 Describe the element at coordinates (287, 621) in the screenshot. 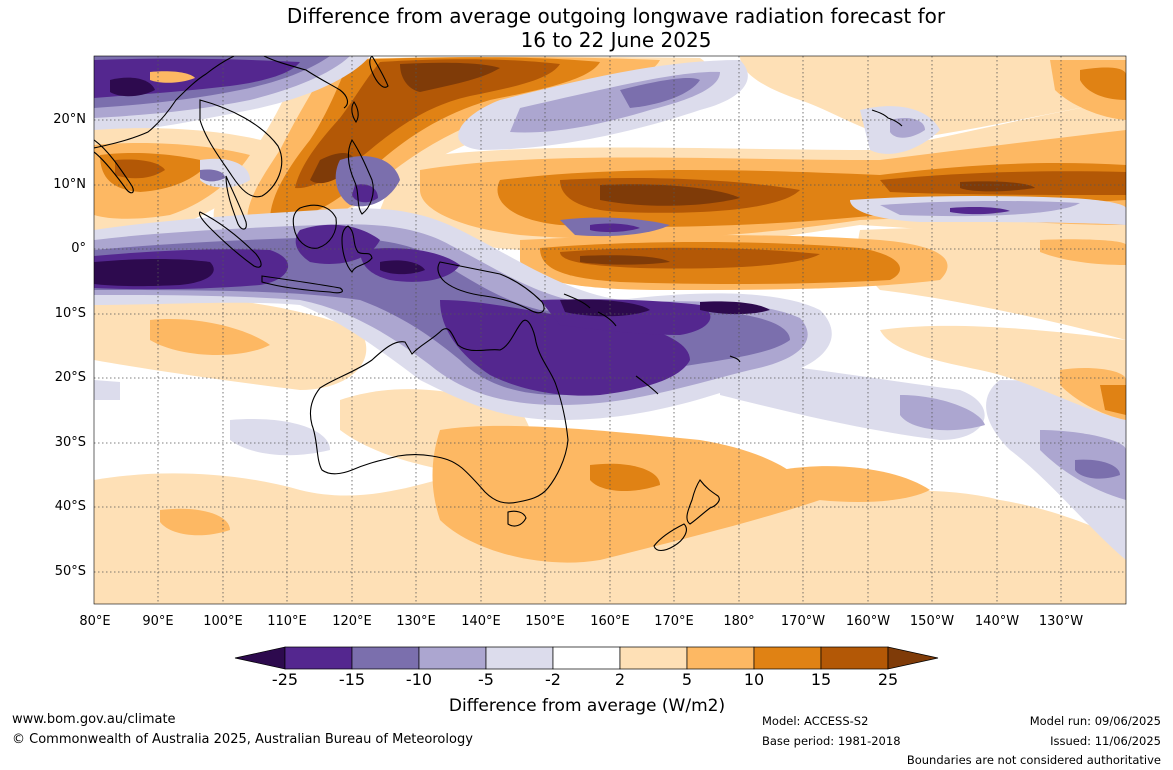

I see `lon-label-110e: 110°E` at that location.